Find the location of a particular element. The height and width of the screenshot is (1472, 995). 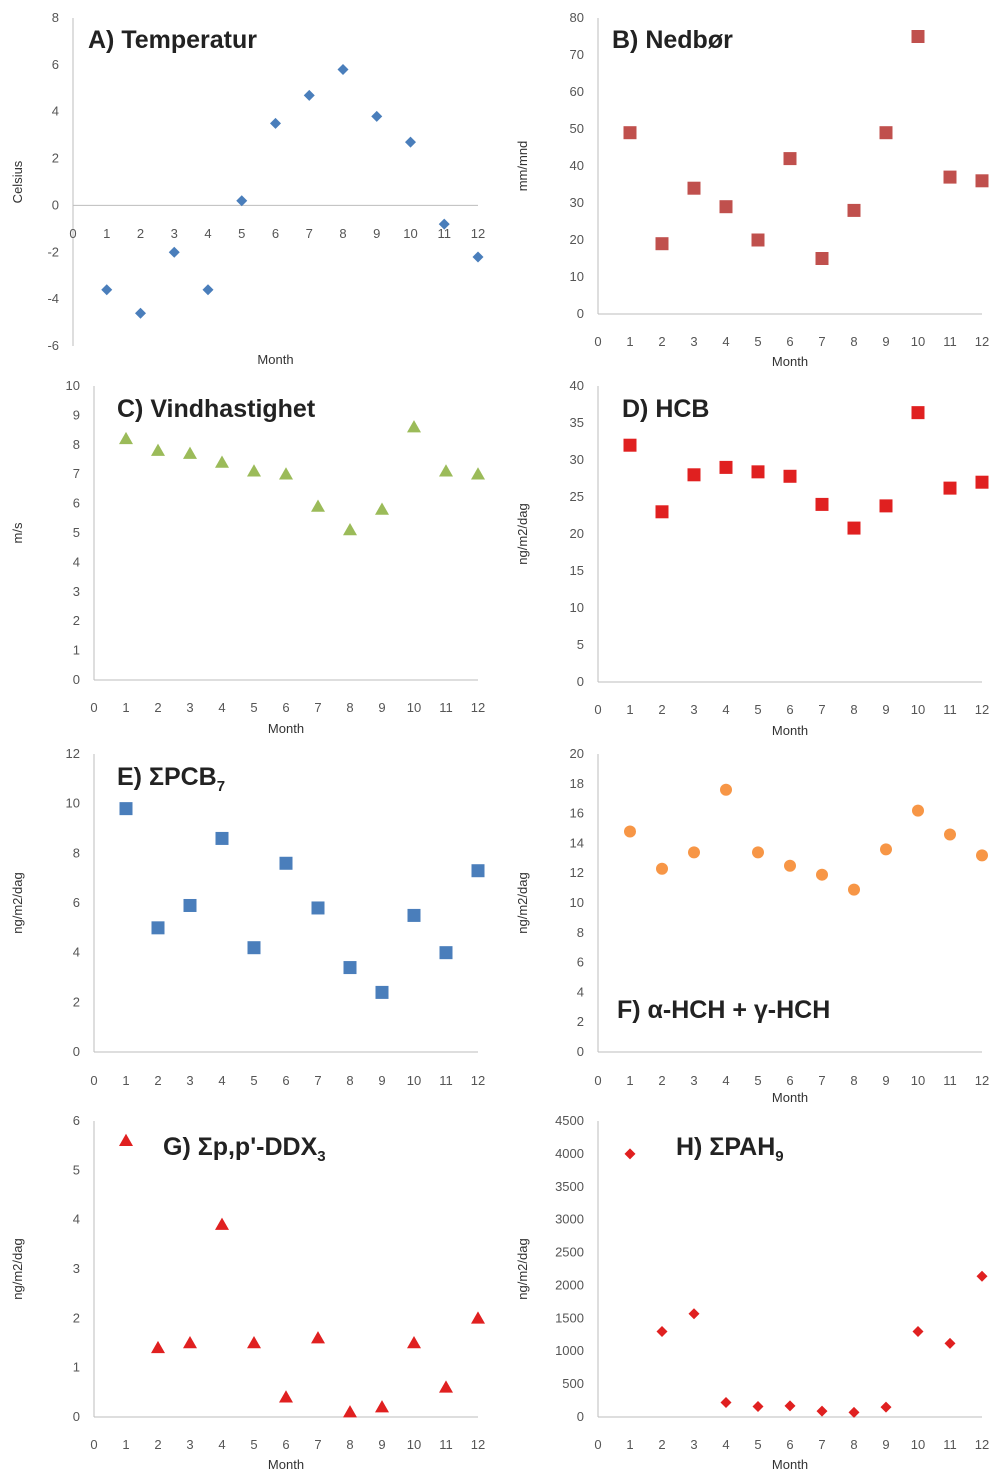

panel-title: G) Σp,p'-DDX3 is located at coordinates (244, 1149).